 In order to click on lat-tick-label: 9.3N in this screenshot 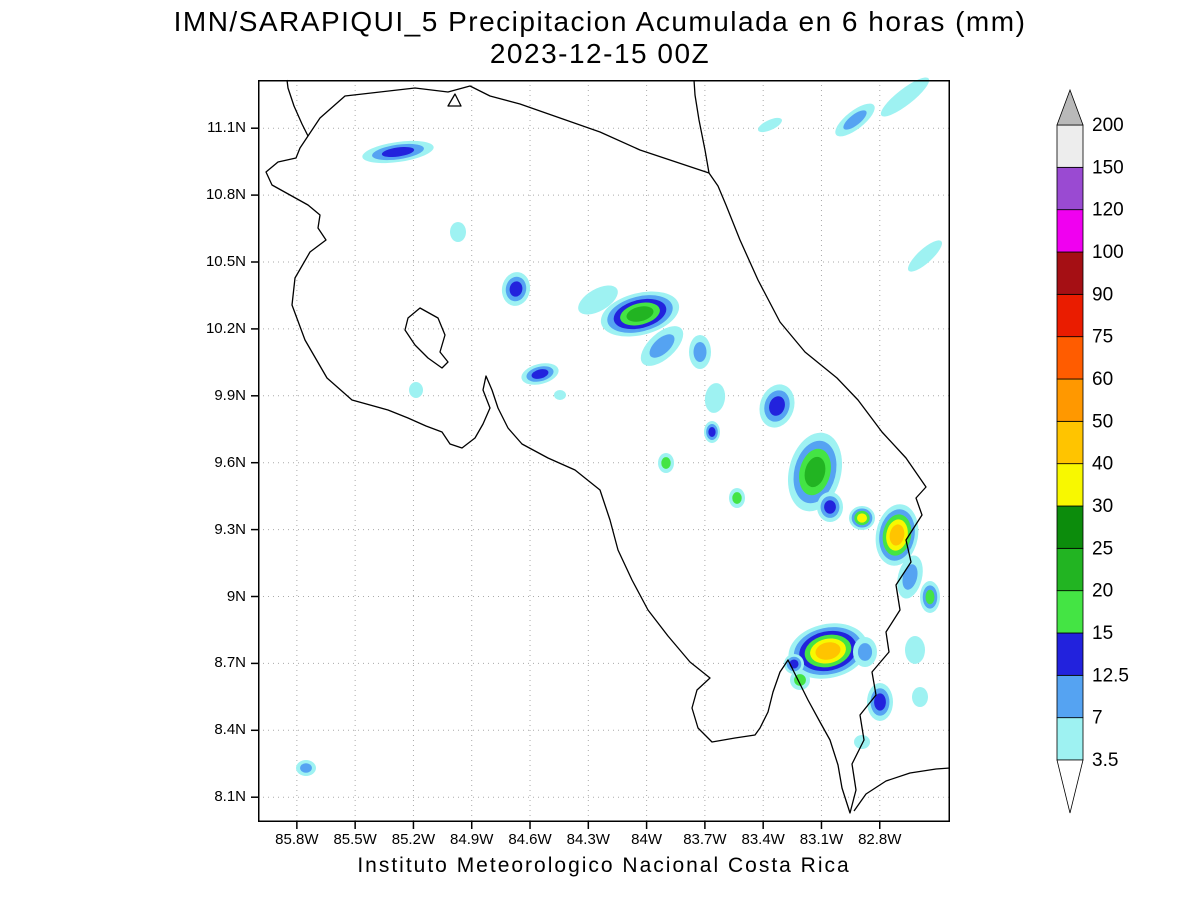, I will do `click(230, 529)`.